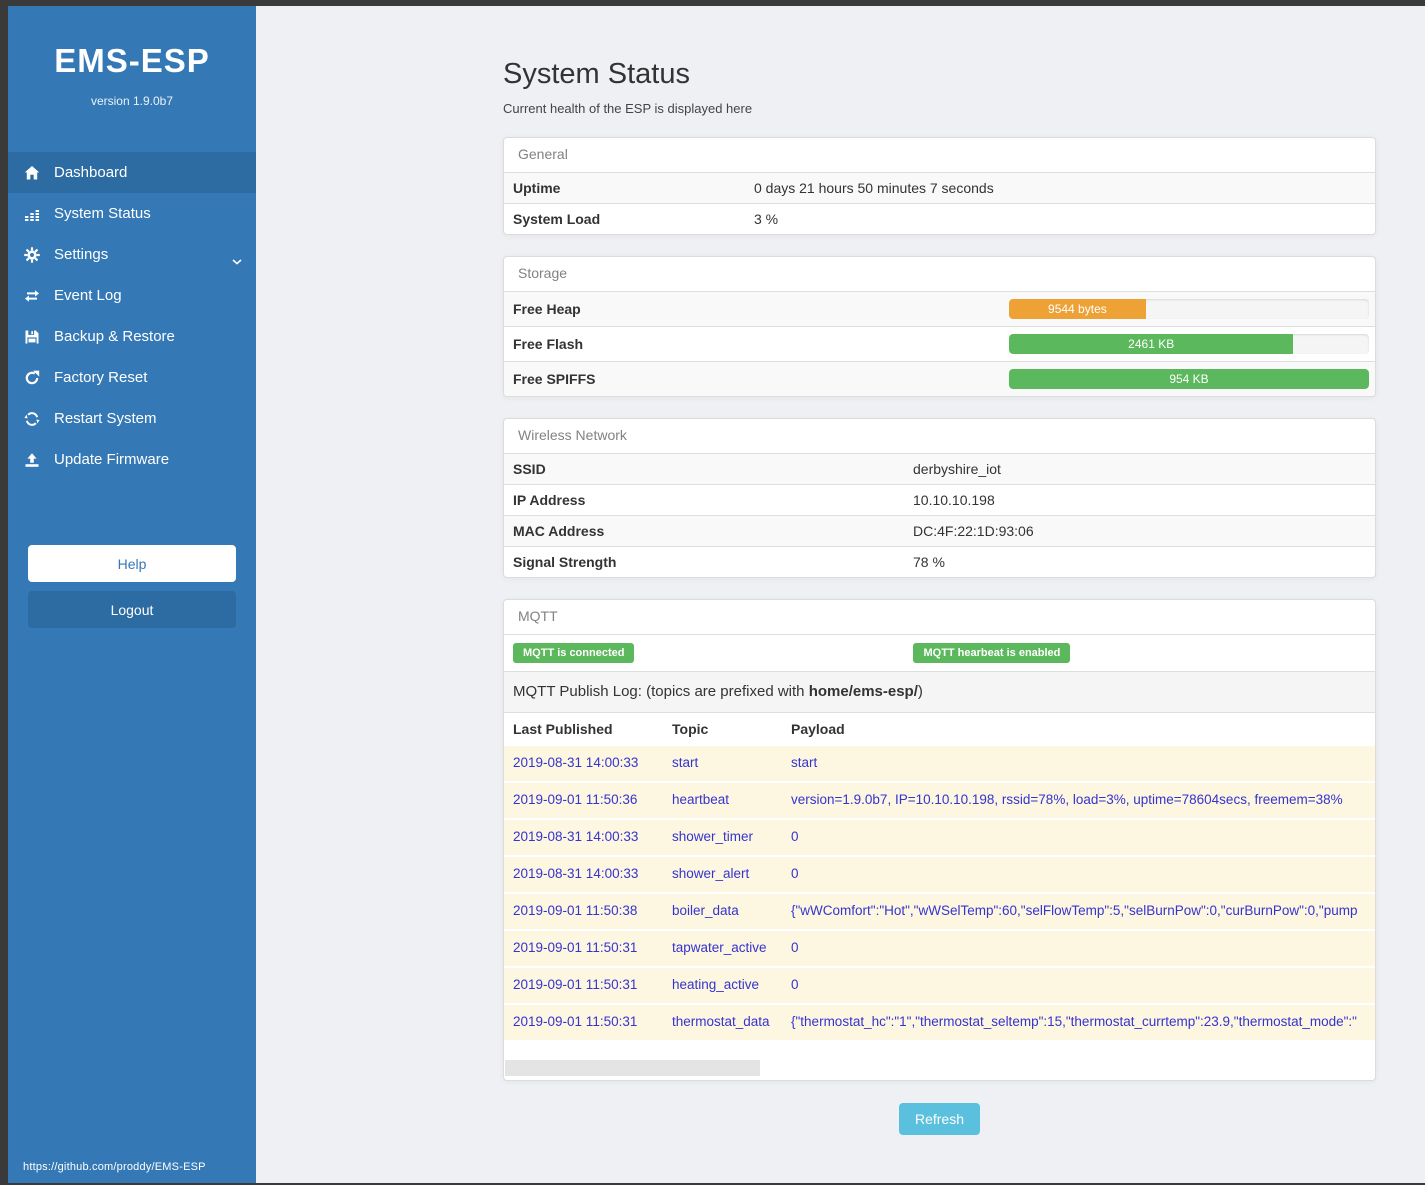 This screenshot has height=1185, width=1425. I want to click on column-last-published: Last Published, so click(563, 729).